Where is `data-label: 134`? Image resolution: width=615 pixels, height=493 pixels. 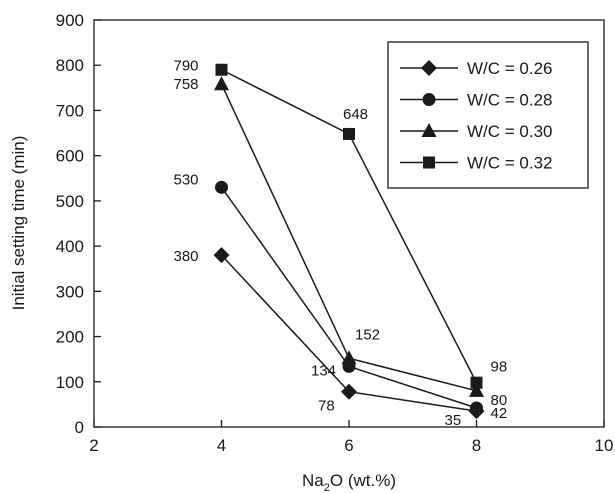 data-label: 134 is located at coordinates (323, 370).